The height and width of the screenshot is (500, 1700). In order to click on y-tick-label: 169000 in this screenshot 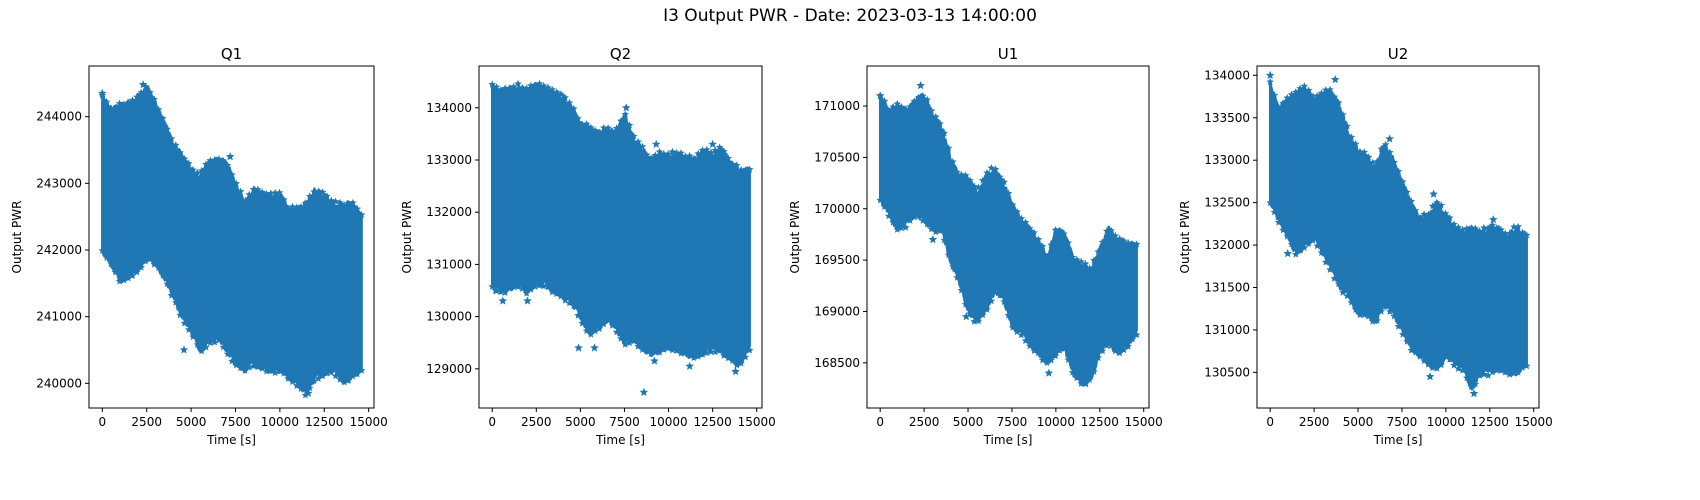, I will do `click(837, 311)`.